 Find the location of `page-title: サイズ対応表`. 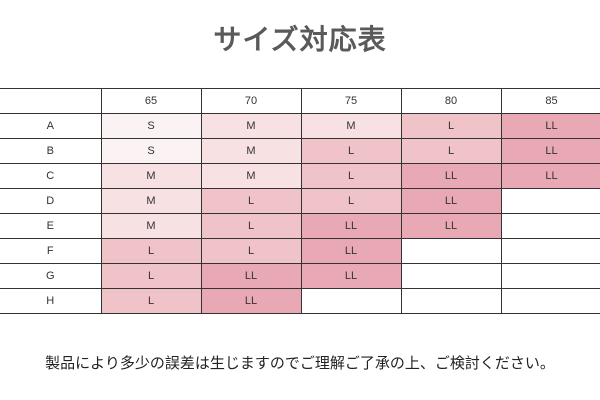

page-title: サイズ対応表 is located at coordinates (300, 39).